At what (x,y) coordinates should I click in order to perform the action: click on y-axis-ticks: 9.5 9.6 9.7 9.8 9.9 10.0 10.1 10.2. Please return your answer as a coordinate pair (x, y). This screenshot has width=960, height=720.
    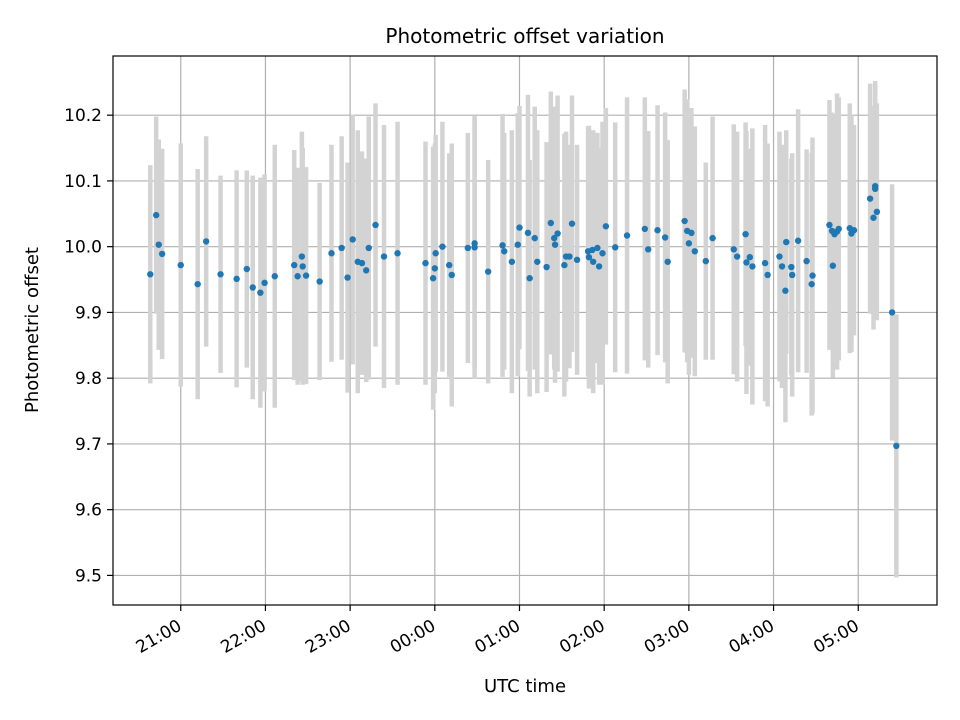
    Looking at the image, I should click on (88, 346).